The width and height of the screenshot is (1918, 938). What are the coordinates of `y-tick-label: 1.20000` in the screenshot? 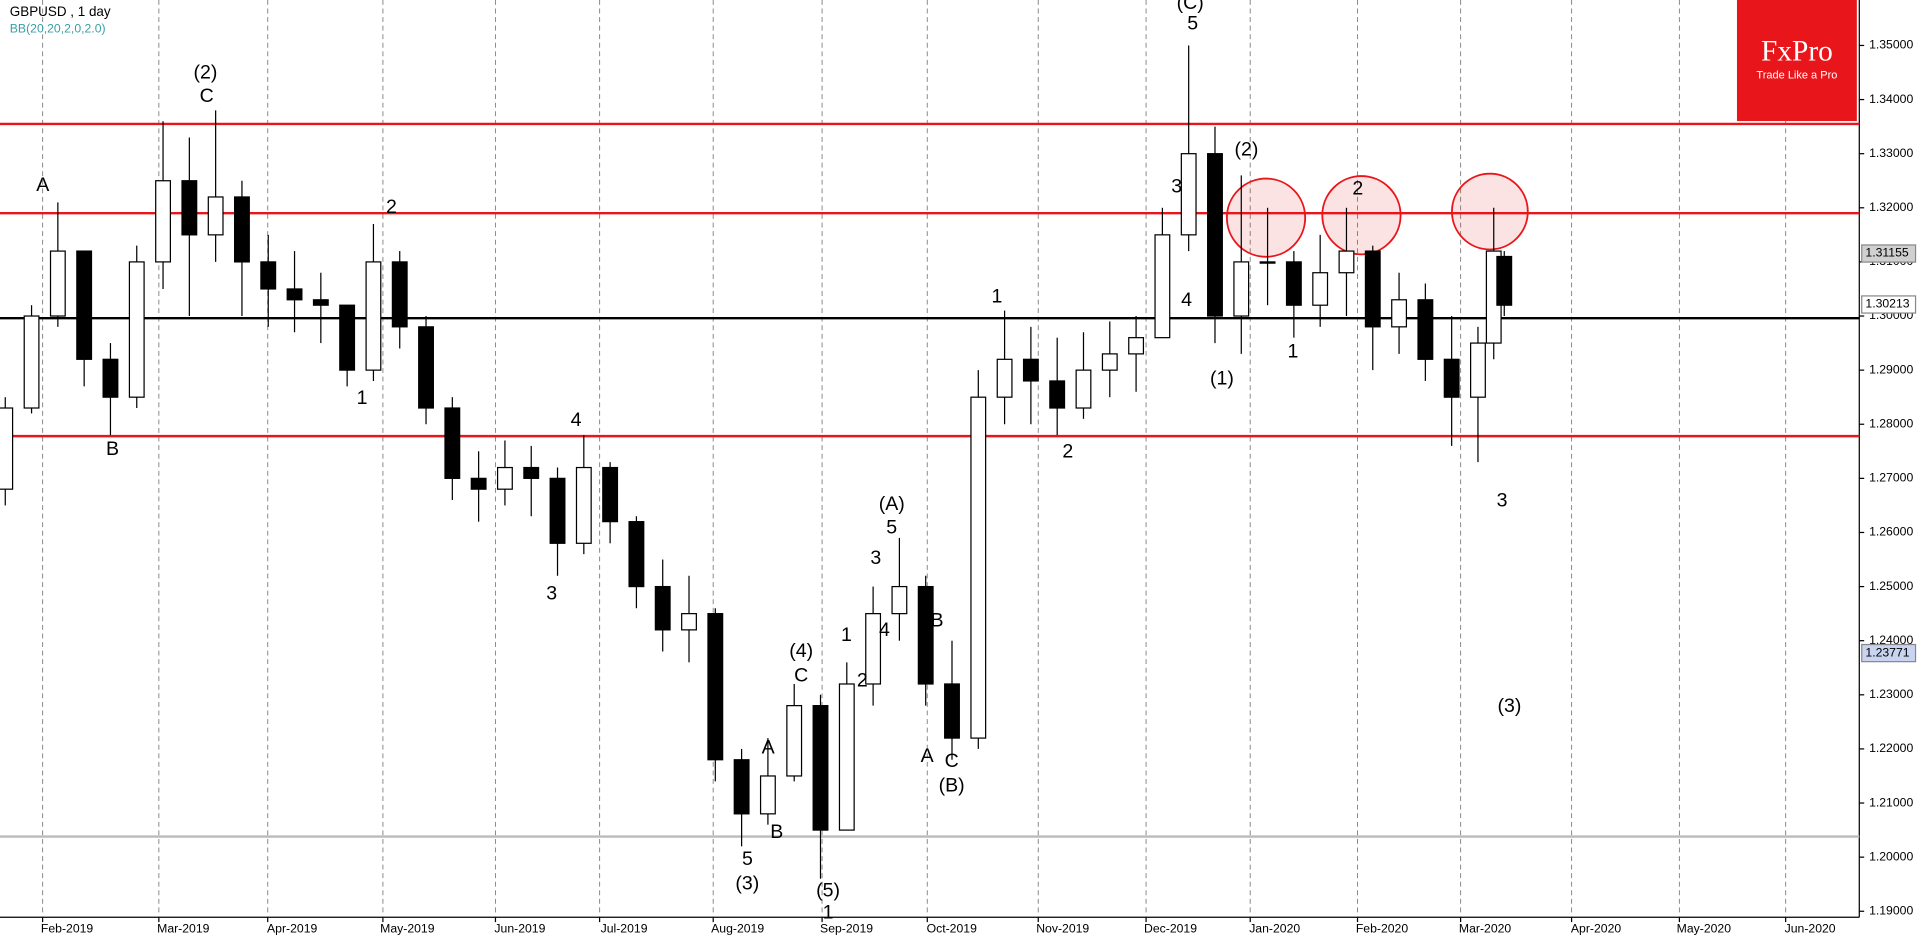 It's located at (1891, 856).